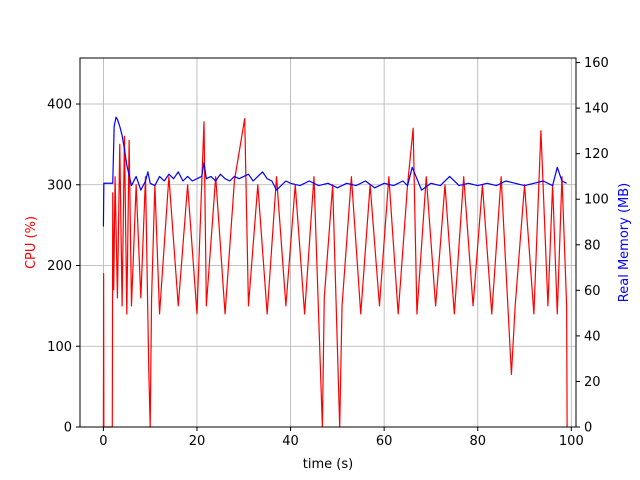  Describe the element at coordinates (59, 266) in the screenshot. I see `y-left-tick-label: 200` at that location.